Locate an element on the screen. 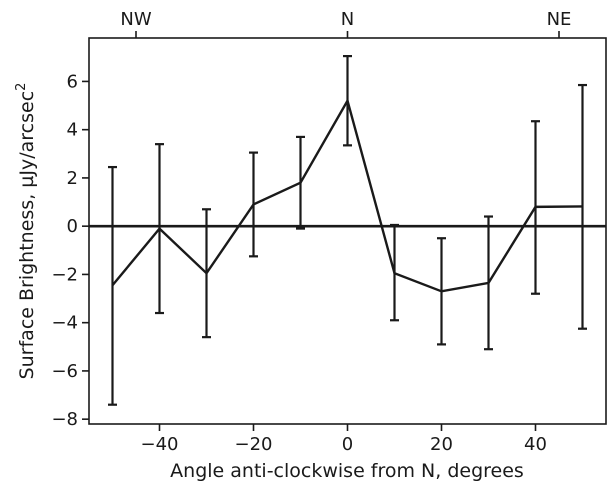 The height and width of the screenshot is (483, 614). x-tick-label: −40 is located at coordinates (160, 444).